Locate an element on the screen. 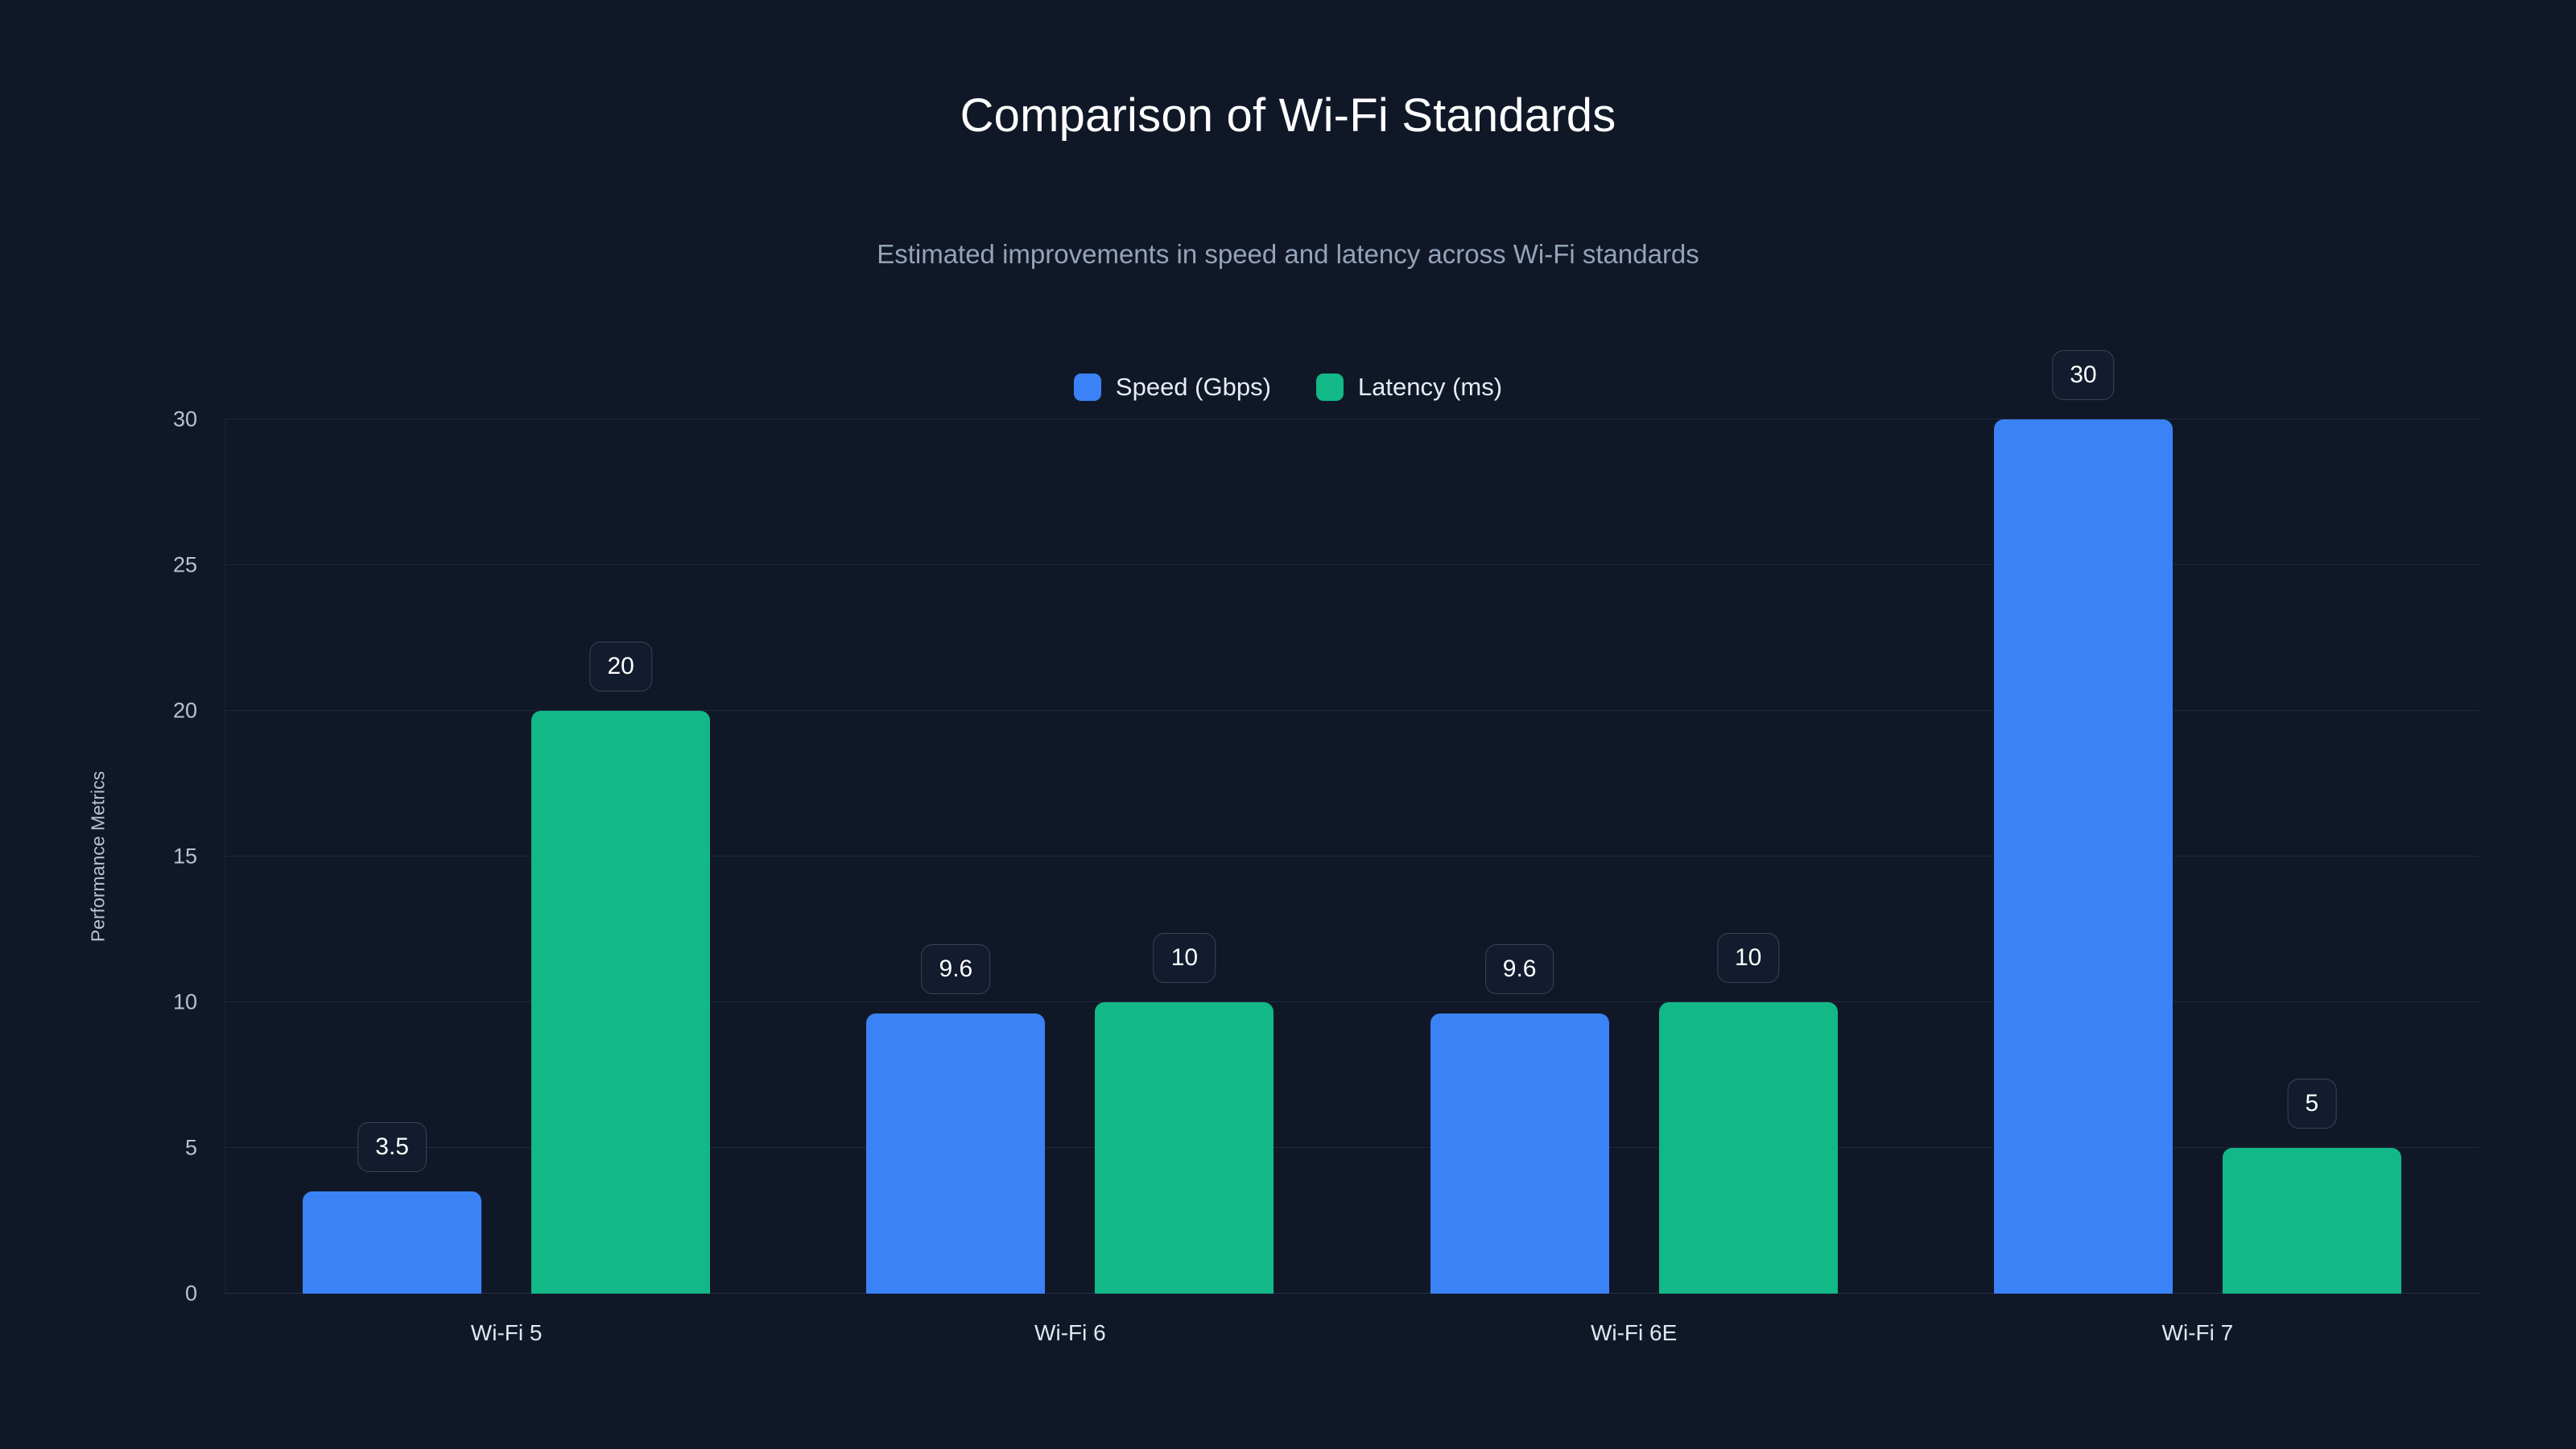  legend-item-speed: Speed (Gbps) is located at coordinates (1172, 387).